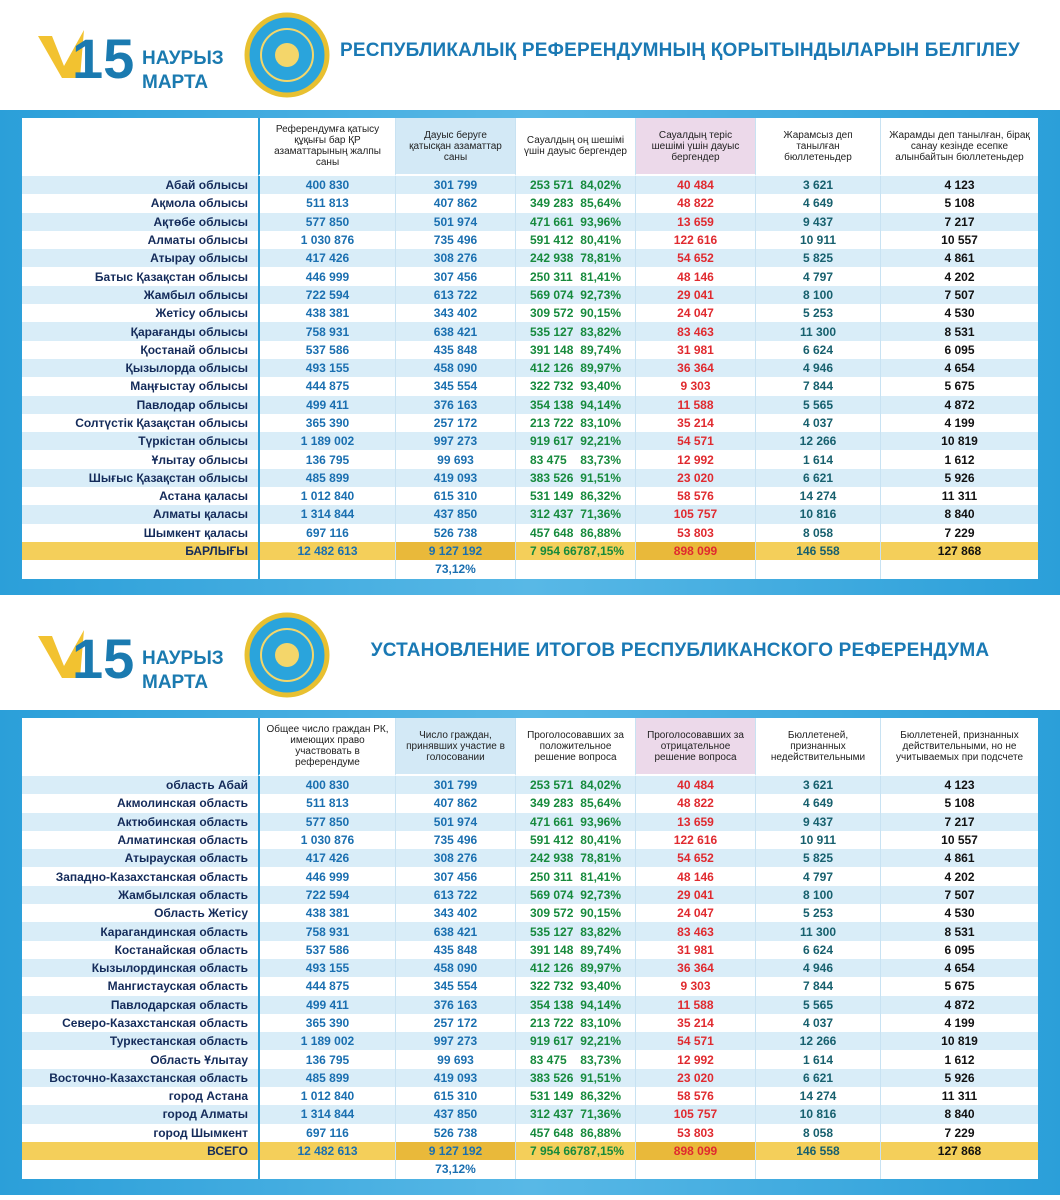 Image resolution: width=1060 pixels, height=1200 pixels. Describe the element at coordinates (695, 1132) in the screenshot. I see `value: 53 803` at that location.